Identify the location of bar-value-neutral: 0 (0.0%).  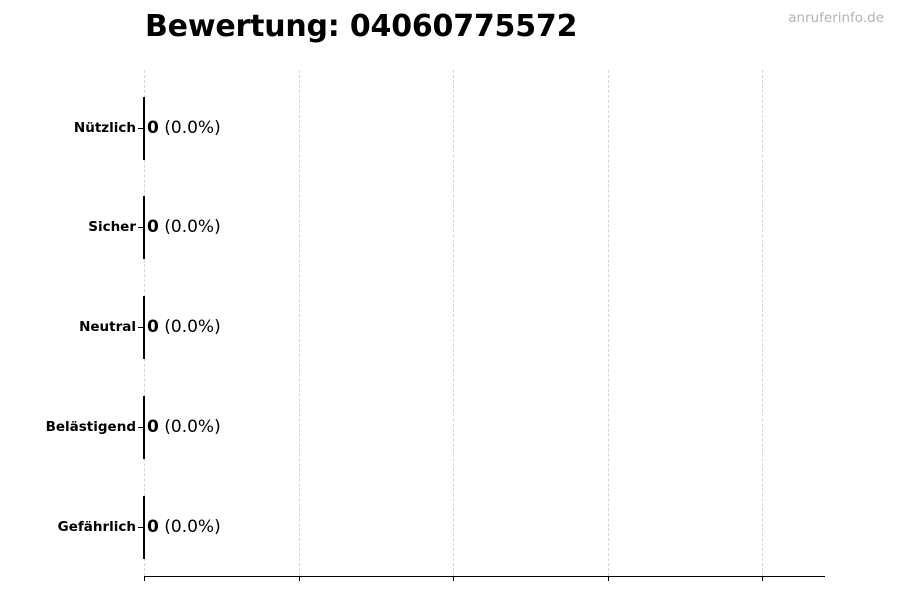
(184, 327).